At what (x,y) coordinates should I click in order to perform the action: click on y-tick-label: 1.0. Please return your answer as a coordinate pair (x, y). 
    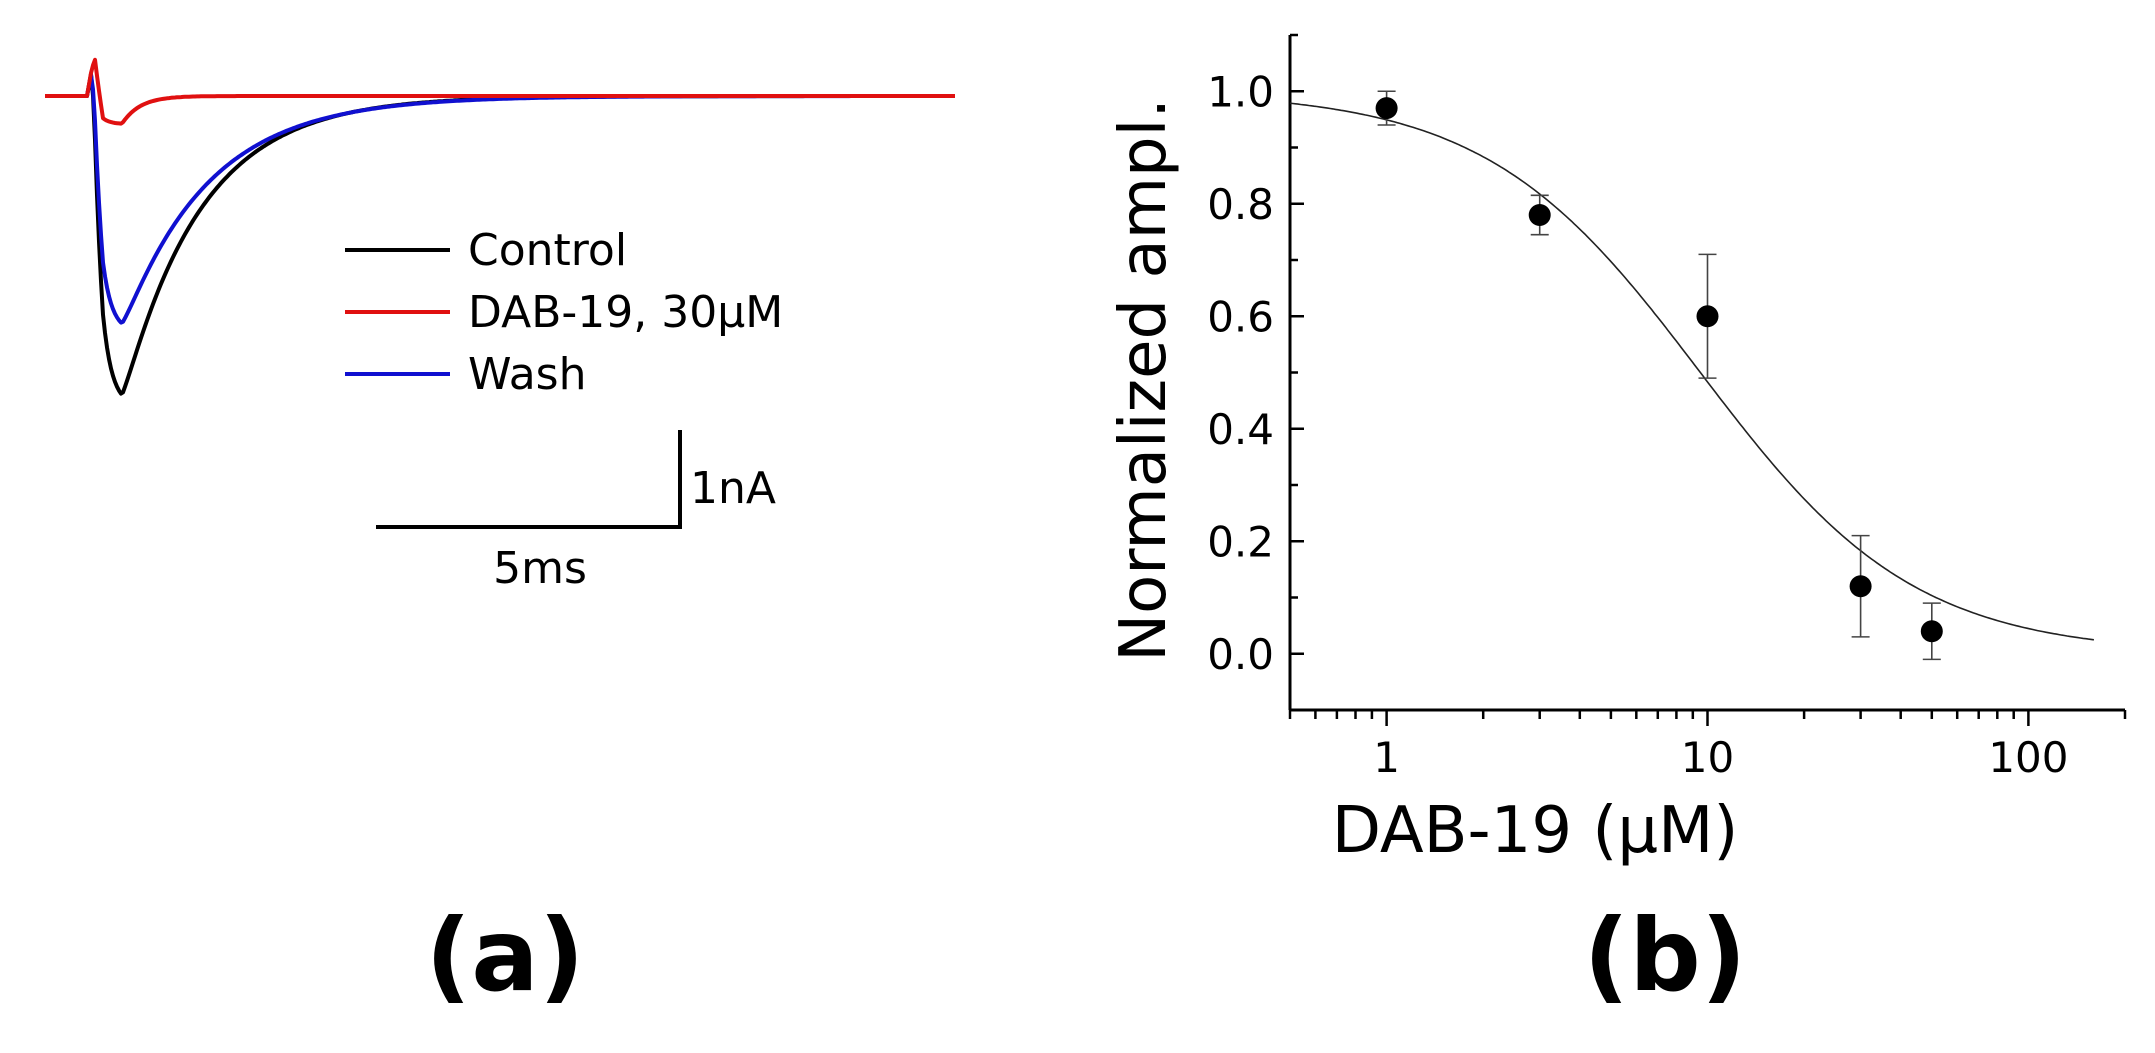
    Looking at the image, I should click on (1240, 91).